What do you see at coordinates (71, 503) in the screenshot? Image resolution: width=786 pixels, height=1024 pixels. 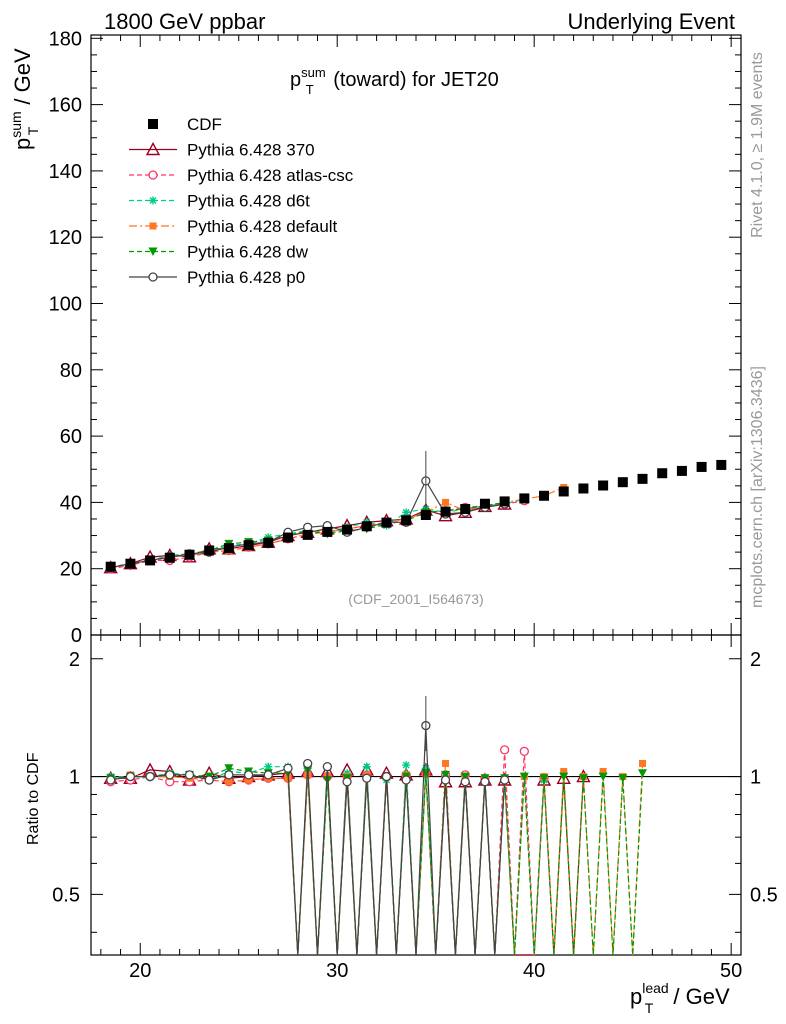 I see `y-tick-label: 40` at bounding box center [71, 503].